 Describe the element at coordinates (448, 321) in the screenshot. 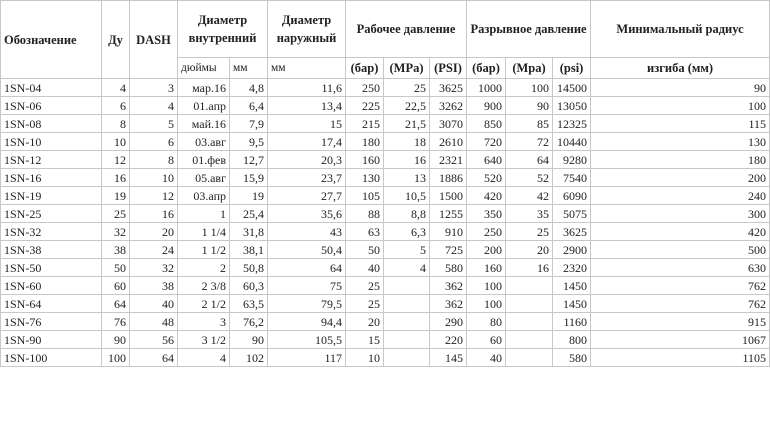

I see `cell-wp-psi: 290` at that location.